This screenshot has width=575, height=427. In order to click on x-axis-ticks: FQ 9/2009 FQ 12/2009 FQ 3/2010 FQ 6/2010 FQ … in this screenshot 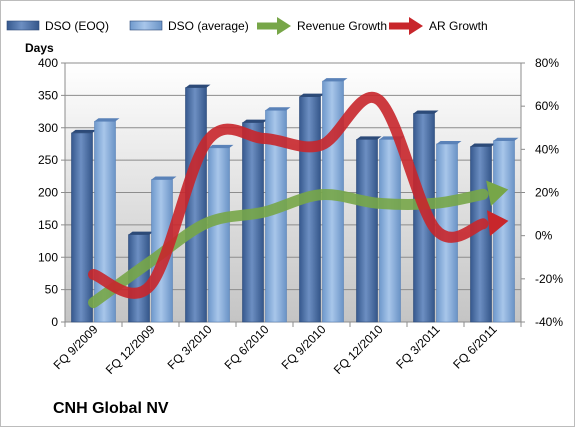, I will do `click(286, 349)`.